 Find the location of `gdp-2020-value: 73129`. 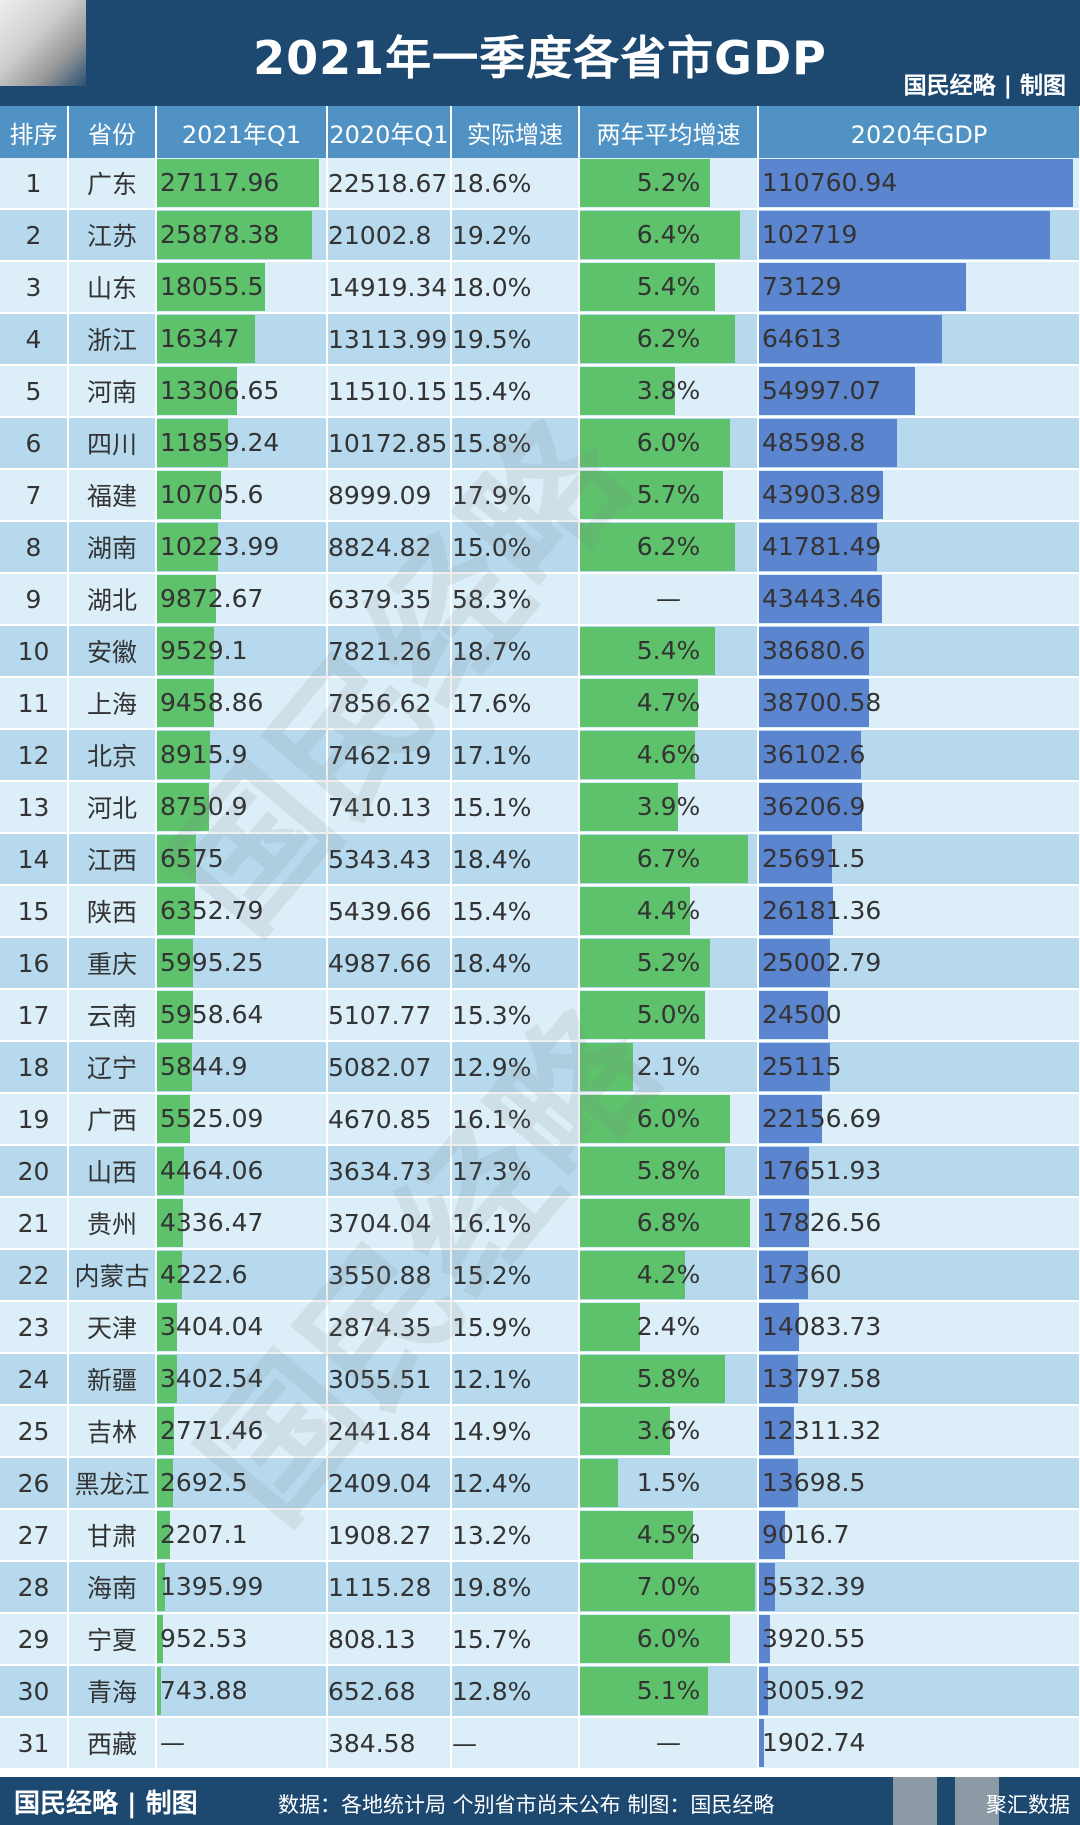

gdp-2020-value: 73129 is located at coordinates (802, 286).